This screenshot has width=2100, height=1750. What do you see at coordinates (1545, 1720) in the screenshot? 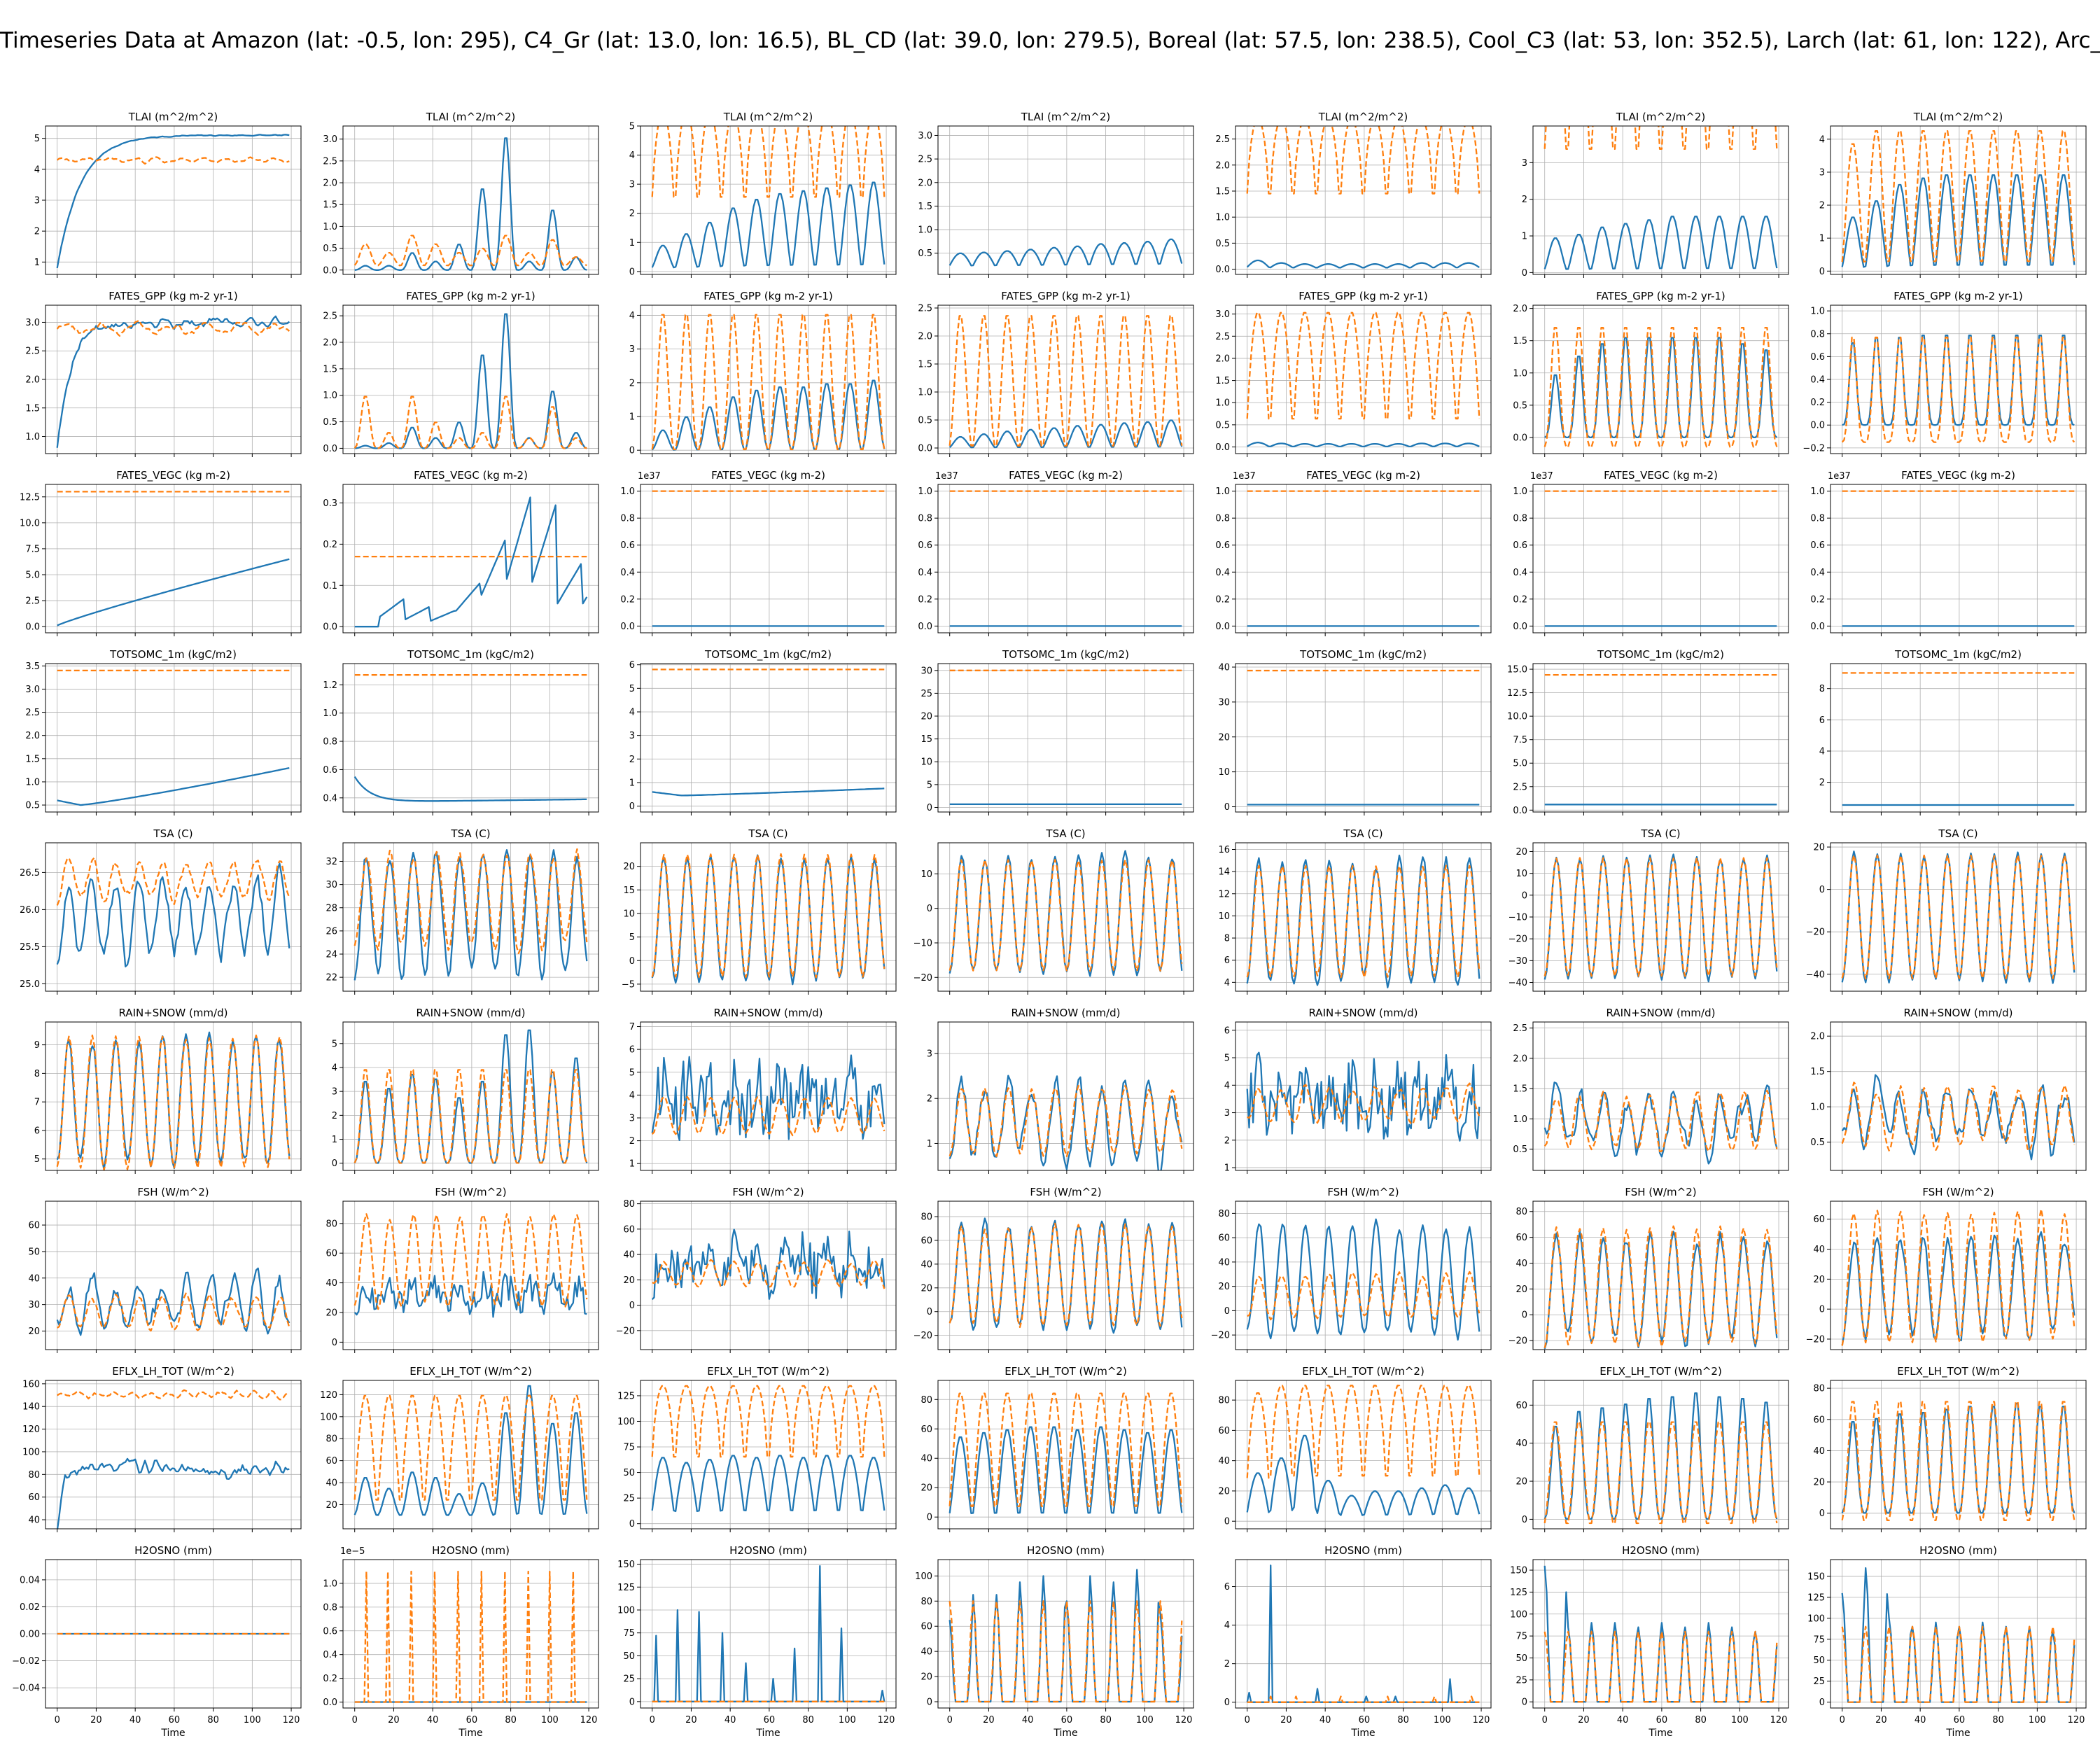
I see `x-tick-label: 0` at bounding box center [1545, 1720].